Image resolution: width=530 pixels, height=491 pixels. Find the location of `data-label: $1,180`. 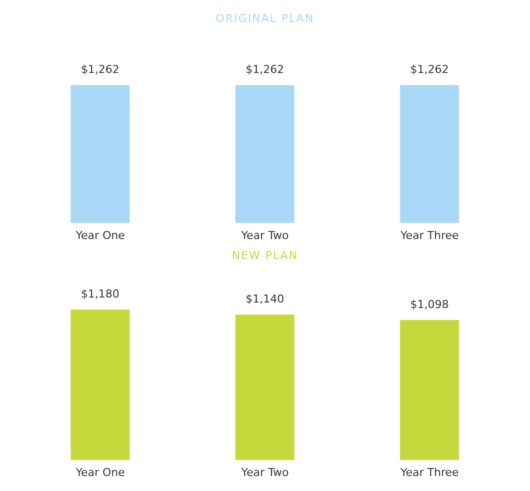

data-label: $1,180 is located at coordinates (100, 294).